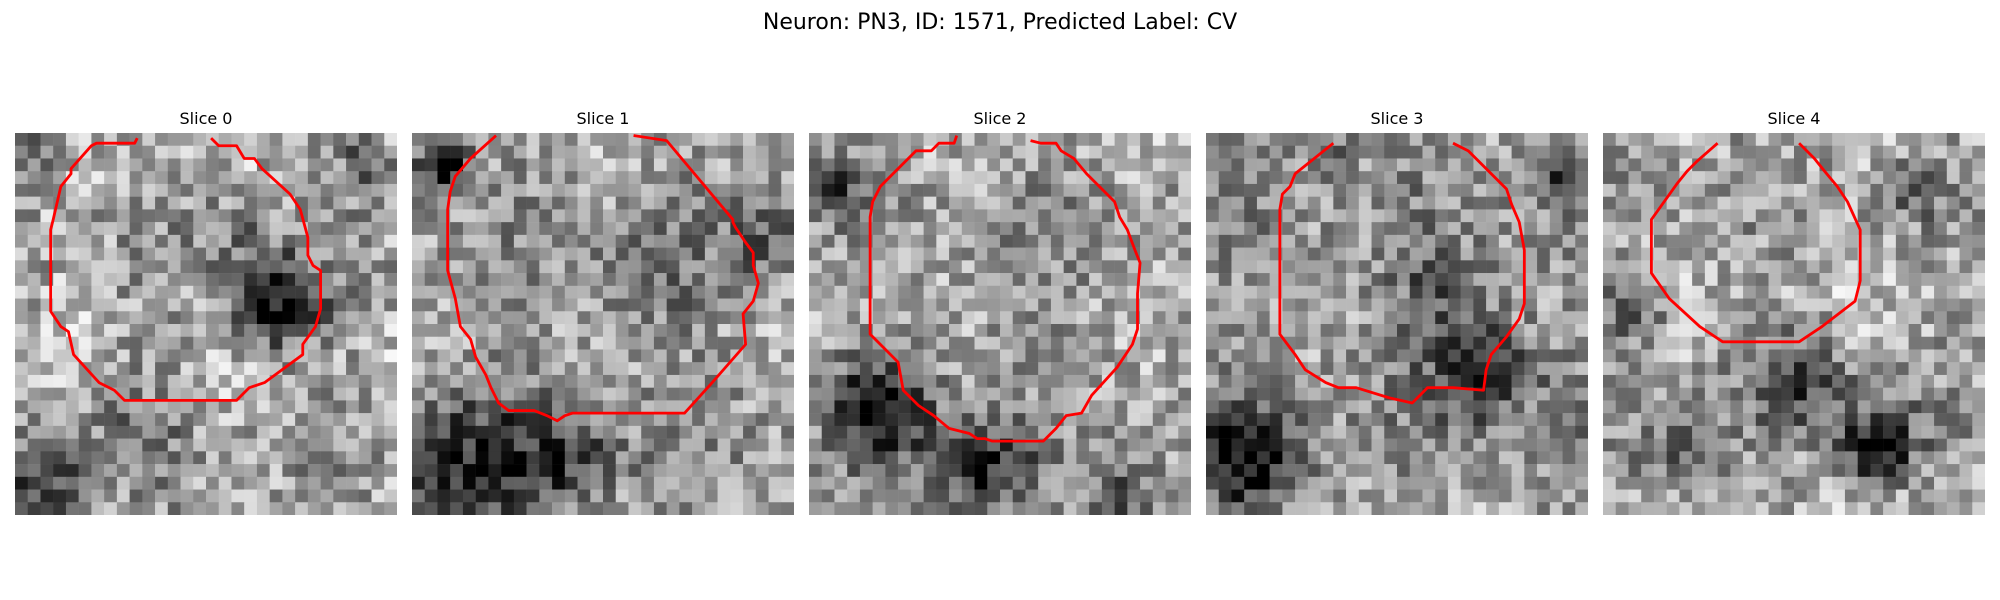 The height and width of the screenshot is (600, 2000). Describe the element at coordinates (1794, 118) in the screenshot. I see `slice-title: Slice 4` at that location.